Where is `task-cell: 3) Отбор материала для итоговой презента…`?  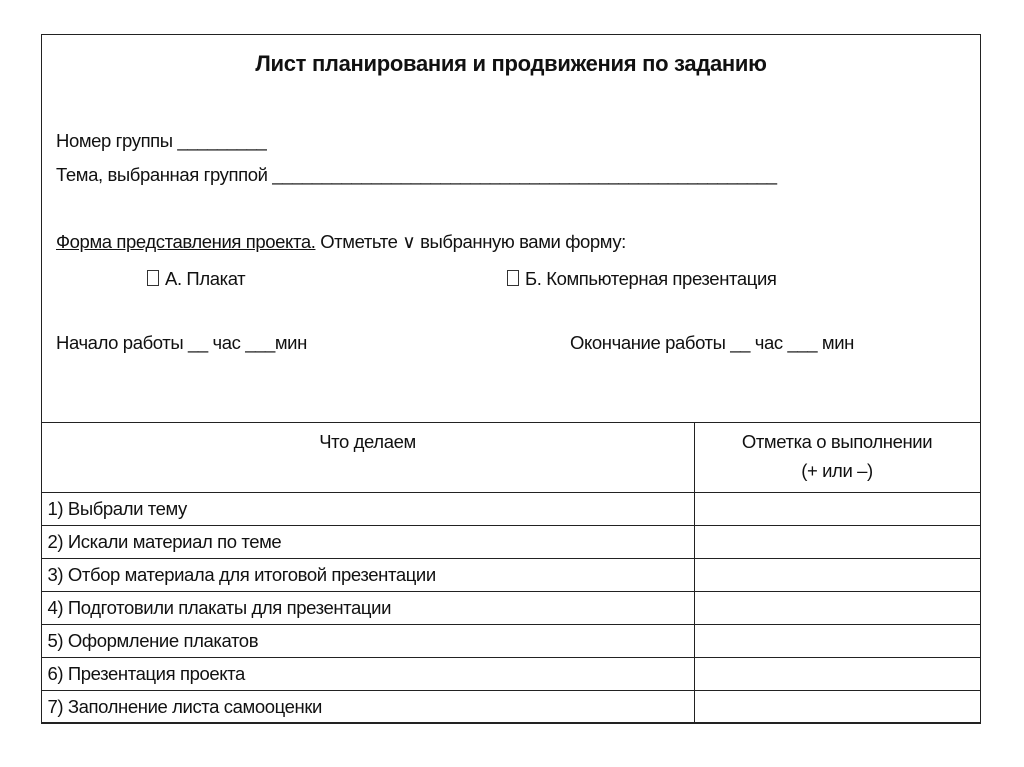
task-cell: 3) Отбор материала для итоговой презента… is located at coordinates (367, 575).